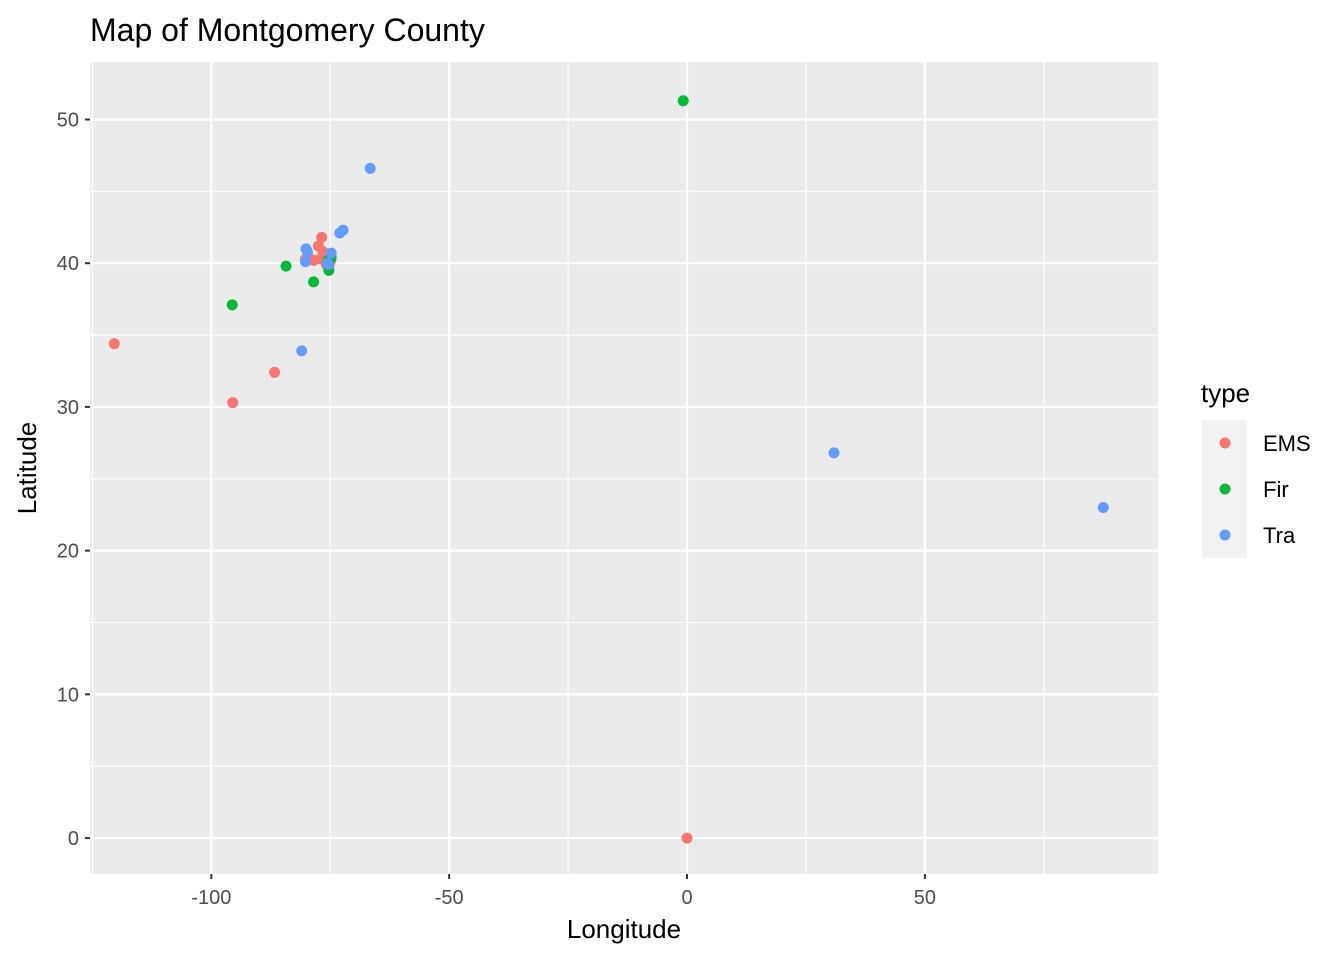 The height and width of the screenshot is (960, 1344). I want to click on y-tick-label: 40, so click(68, 264).